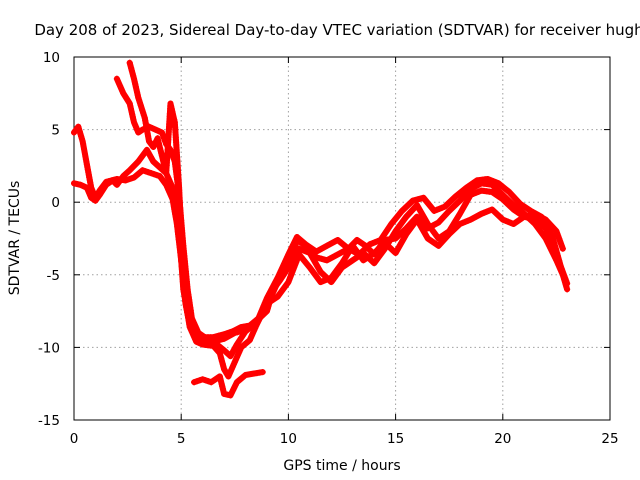 This screenshot has width=640, height=480. Describe the element at coordinates (502, 439) in the screenshot. I see `x-tick-label: 20` at that location.